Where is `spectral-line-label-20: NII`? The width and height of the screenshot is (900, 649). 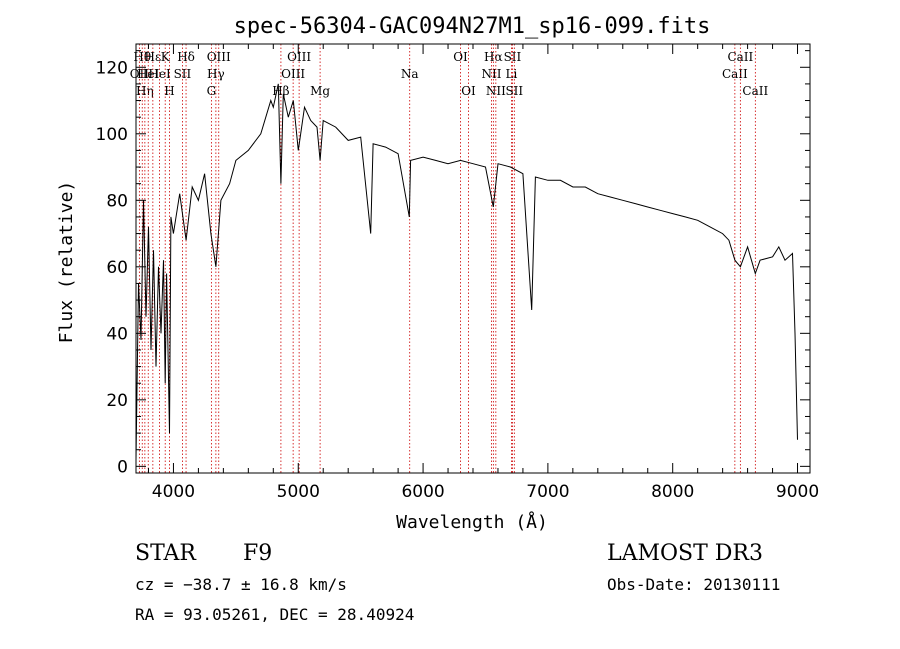 spectral-line-label-20: NII is located at coordinates (491, 74).